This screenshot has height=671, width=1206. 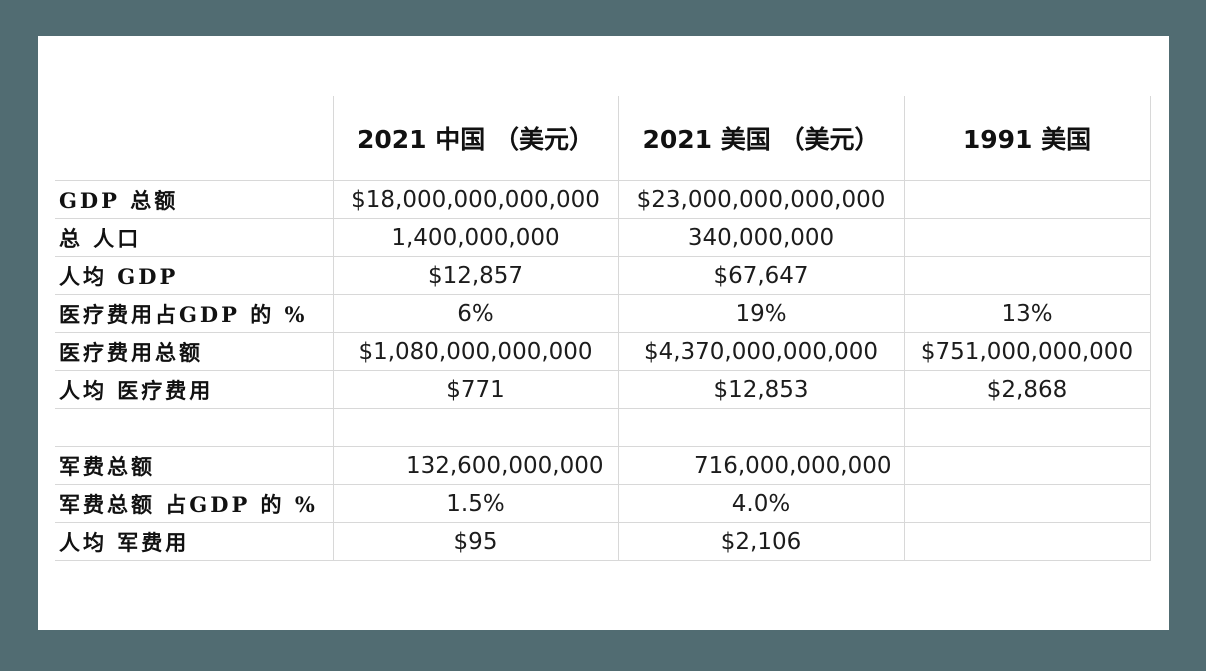 What do you see at coordinates (1027, 389) in the screenshot?
I see `table-cell: $2,868` at bounding box center [1027, 389].